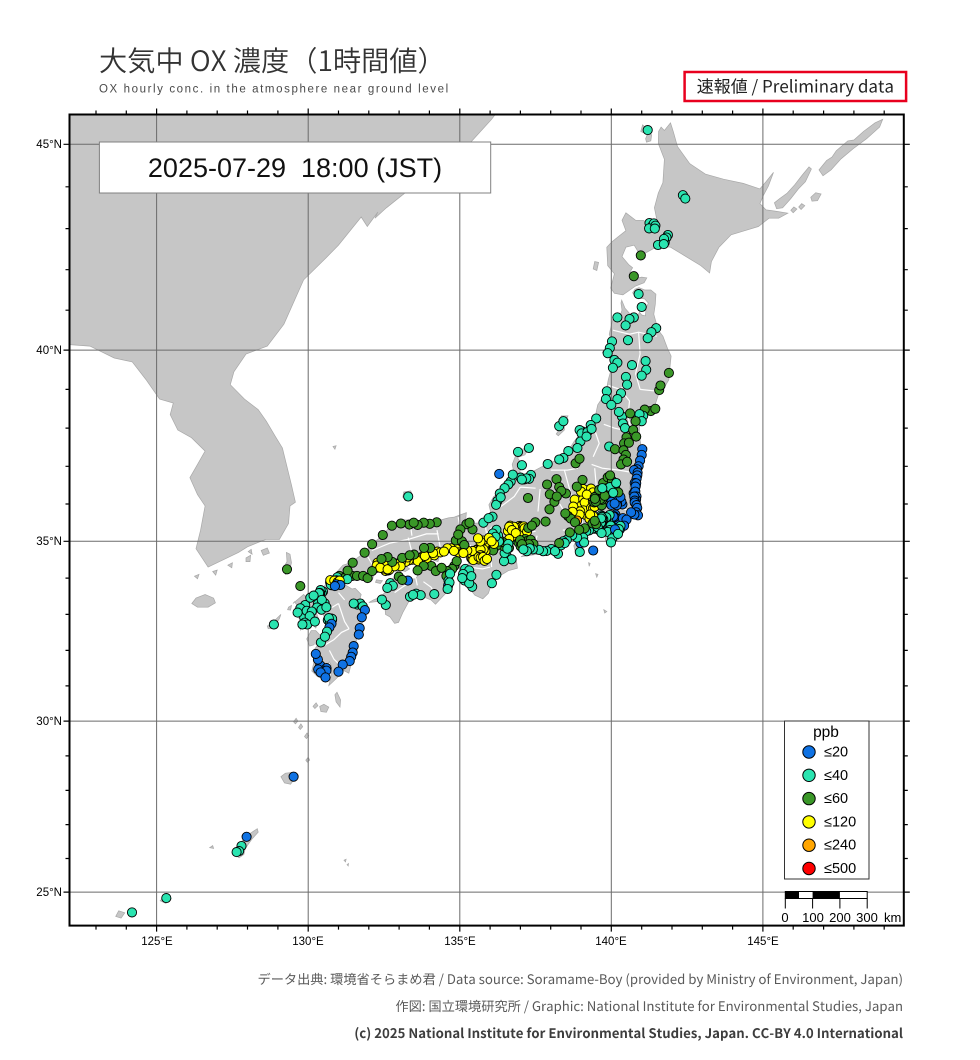  What do you see at coordinates (840, 917) in the screenshot?
I see `svg-text: 200` at bounding box center [840, 917].